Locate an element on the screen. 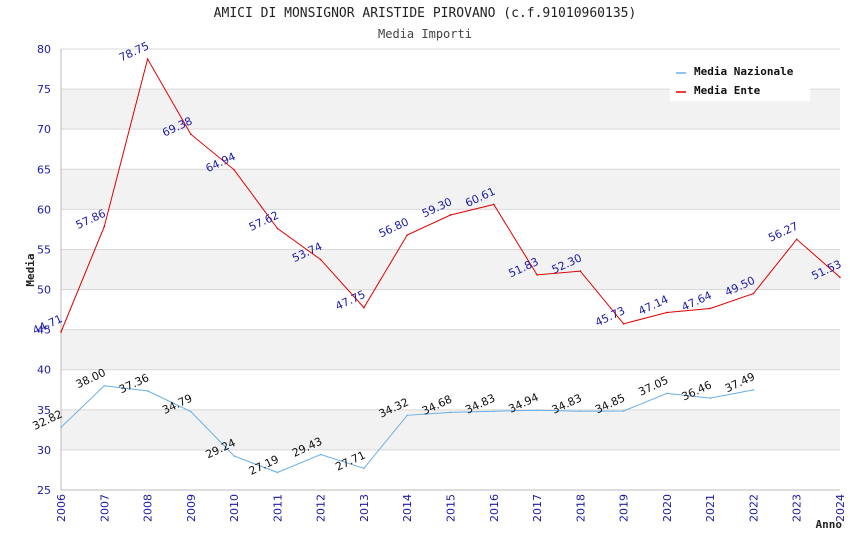 The height and width of the screenshot is (550, 850). x-tick-label: 2017 is located at coordinates (537, 508).